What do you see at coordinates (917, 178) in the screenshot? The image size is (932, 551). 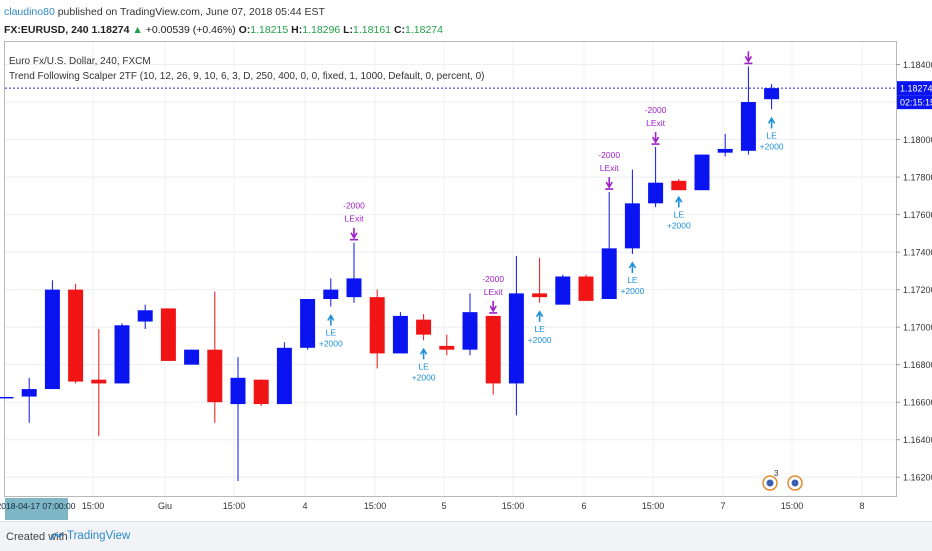 I see `y-tick-label: 1.17800` at bounding box center [917, 178].